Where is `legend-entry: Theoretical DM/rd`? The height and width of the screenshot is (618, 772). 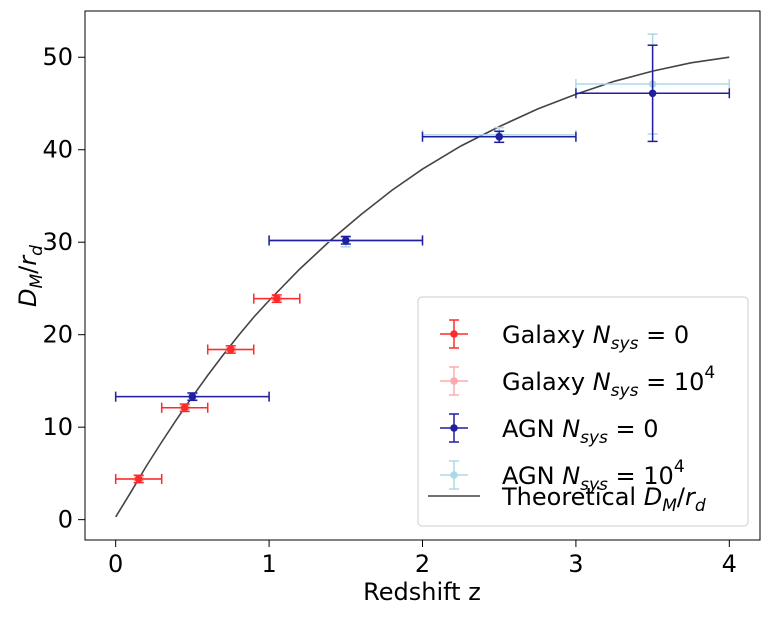 legend-entry: Theoretical DM/rd is located at coordinates (567, 499).